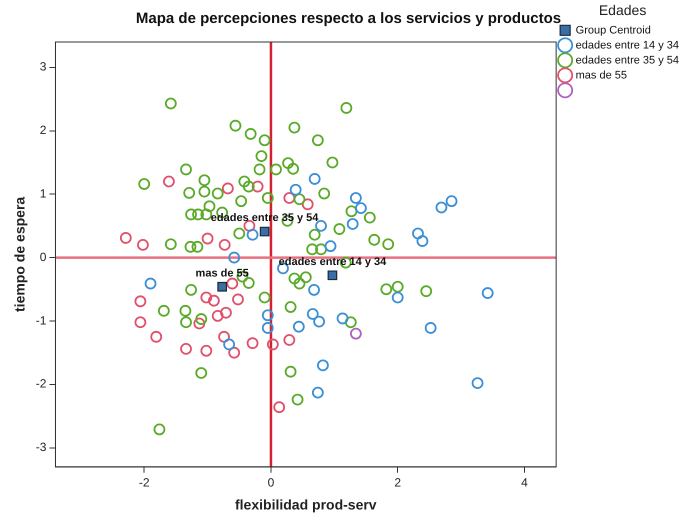 The image size is (695, 522). I want to click on y-tick-label: -3, so click(41, 447).